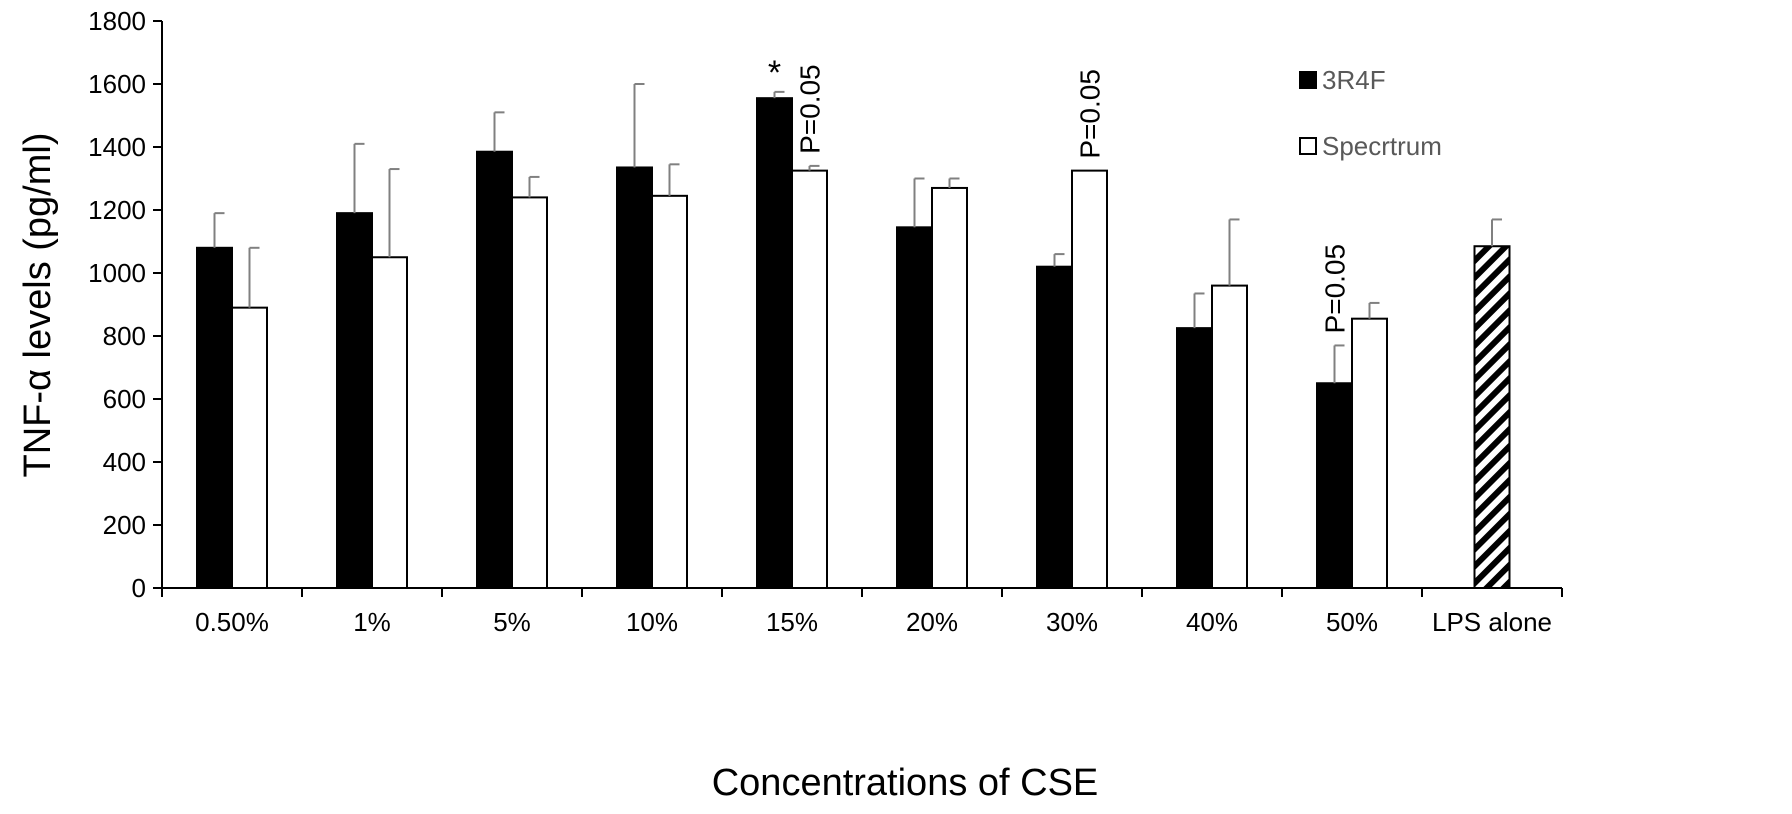 This screenshot has width=1792, height=814. Describe the element at coordinates (1308, 80) in the screenshot. I see `legend-swatch-3R4F` at that location.